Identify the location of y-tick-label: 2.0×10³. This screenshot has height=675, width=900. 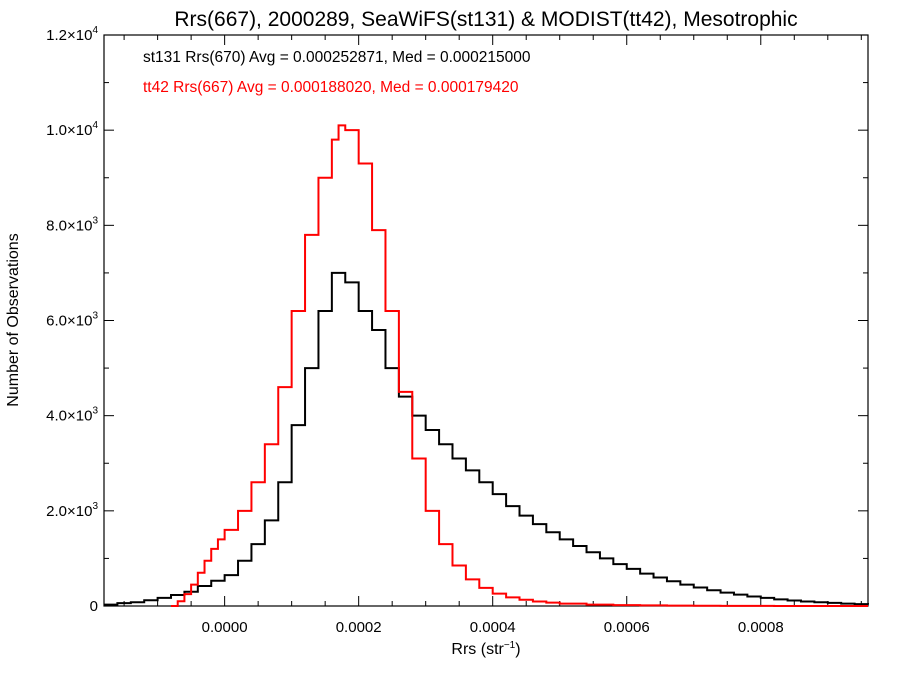
(72, 510).